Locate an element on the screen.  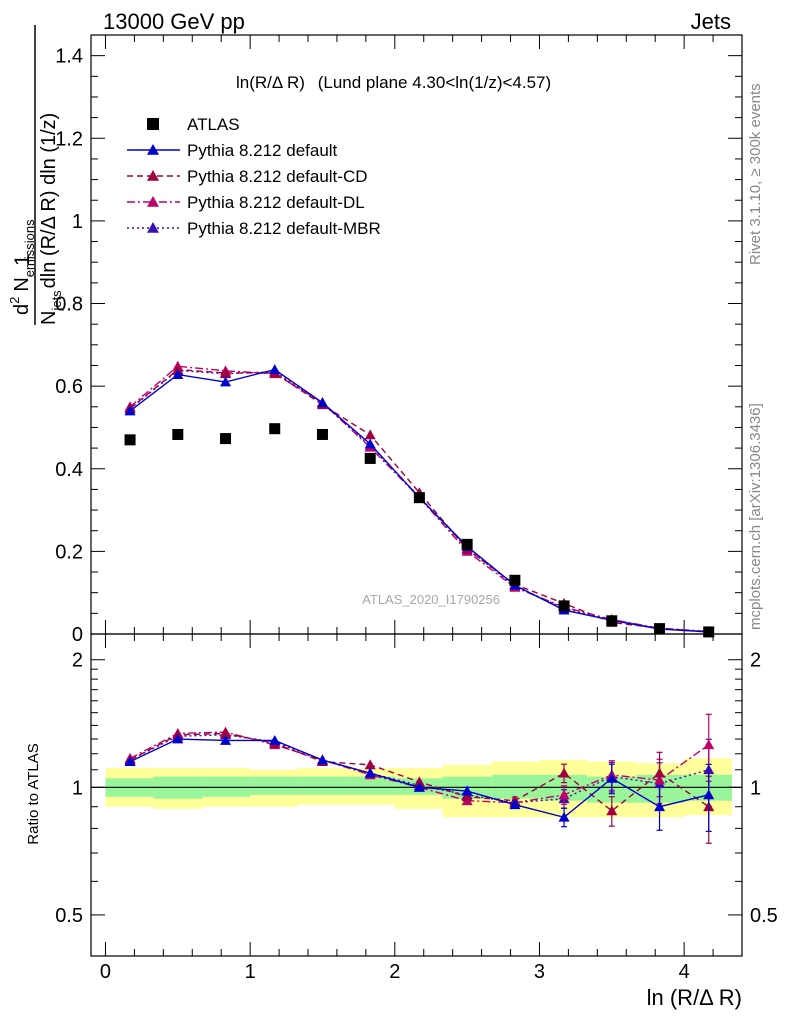
ylabel-nemis: N is located at coordinates (22, 284).